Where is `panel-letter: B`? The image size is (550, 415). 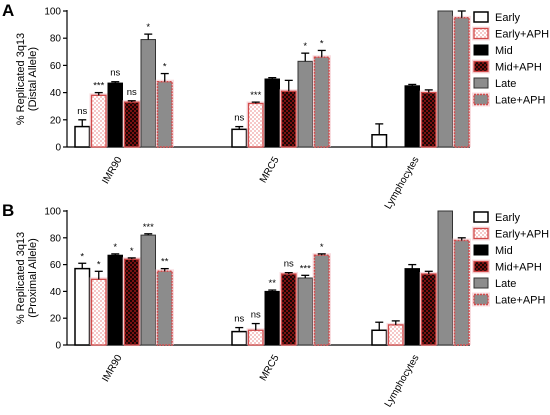
panel-letter: B is located at coordinates (8, 210).